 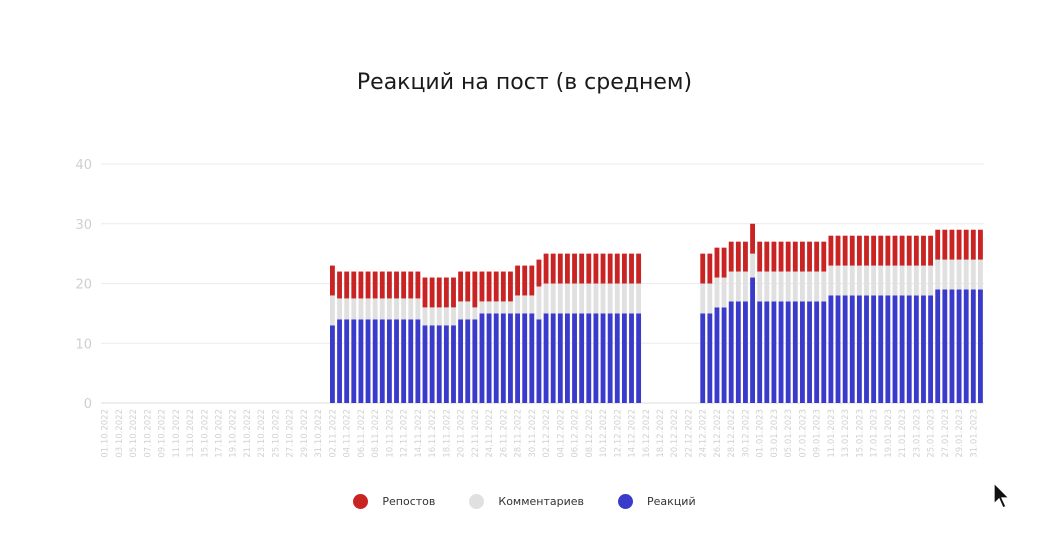 What do you see at coordinates (775, 433) in the screenshot?
I see `x-tick-label: 03.01.2023` at bounding box center [775, 433].